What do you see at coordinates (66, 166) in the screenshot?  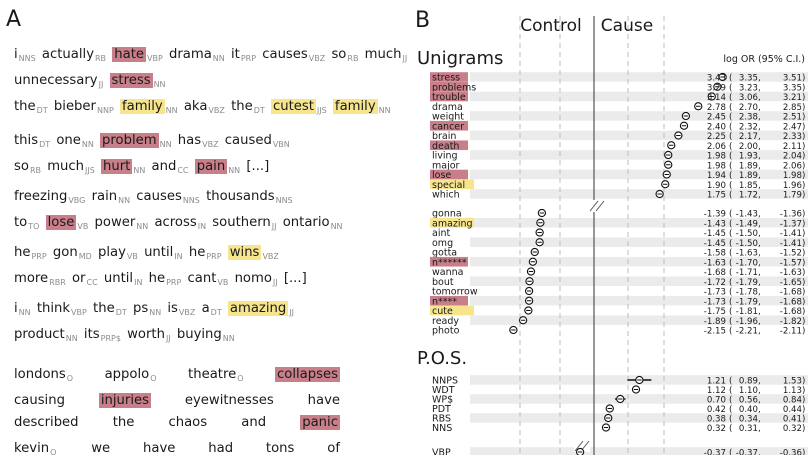 I see `word: much` at bounding box center [66, 166].